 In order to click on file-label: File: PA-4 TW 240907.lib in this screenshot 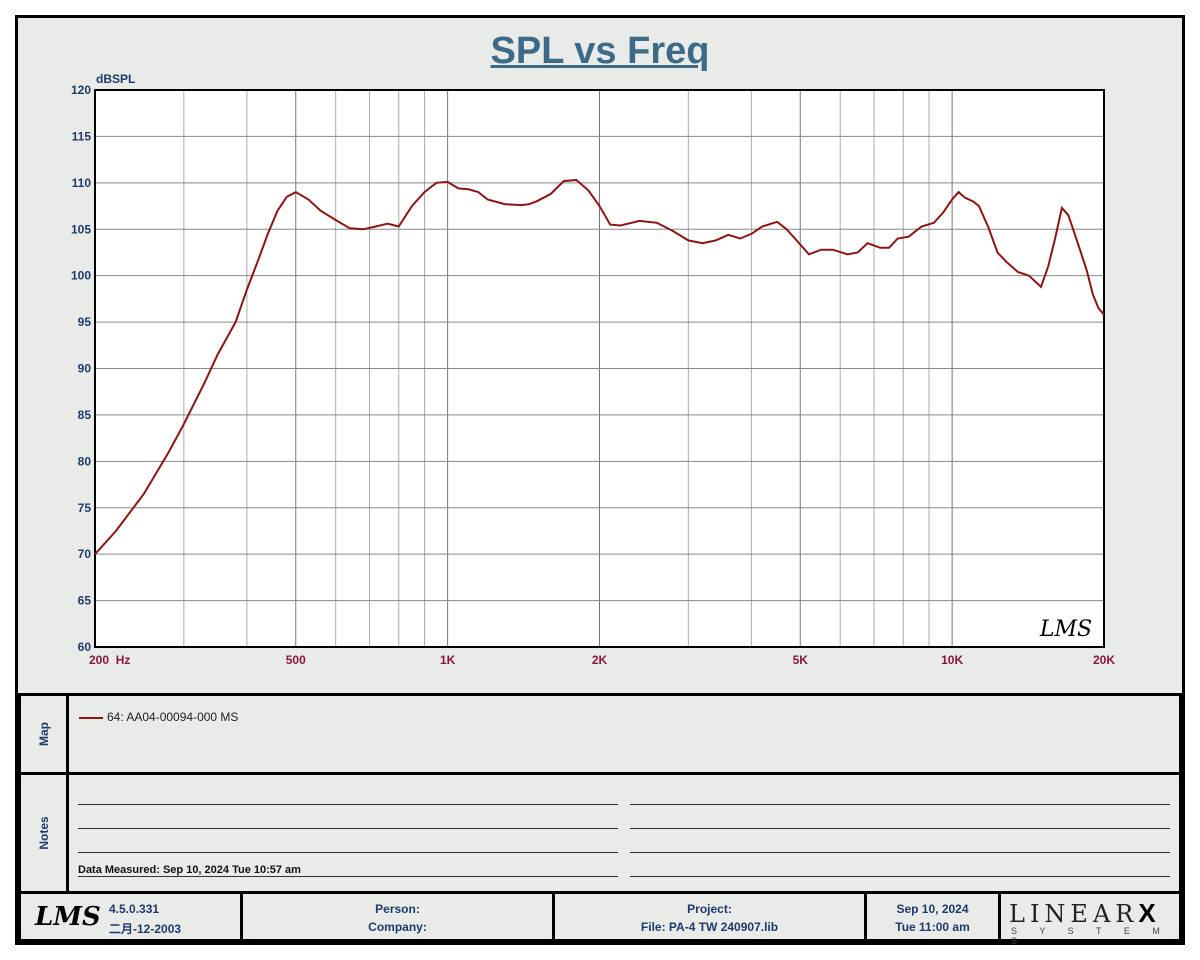, I will do `click(709, 927)`.